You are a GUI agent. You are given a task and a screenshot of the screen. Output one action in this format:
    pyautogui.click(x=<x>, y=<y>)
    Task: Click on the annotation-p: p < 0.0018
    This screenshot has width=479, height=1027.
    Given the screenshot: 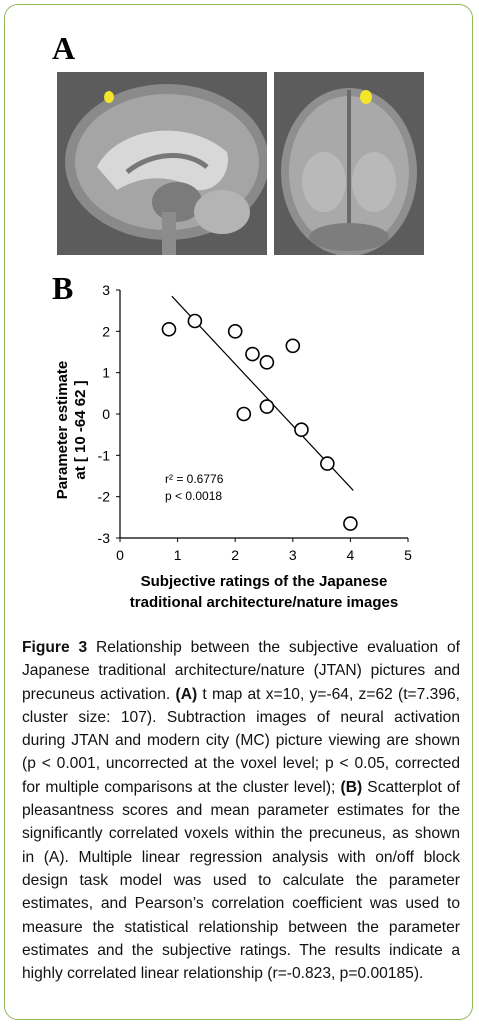 What is the action you would take?
    pyautogui.click(x=193, y=496)
    